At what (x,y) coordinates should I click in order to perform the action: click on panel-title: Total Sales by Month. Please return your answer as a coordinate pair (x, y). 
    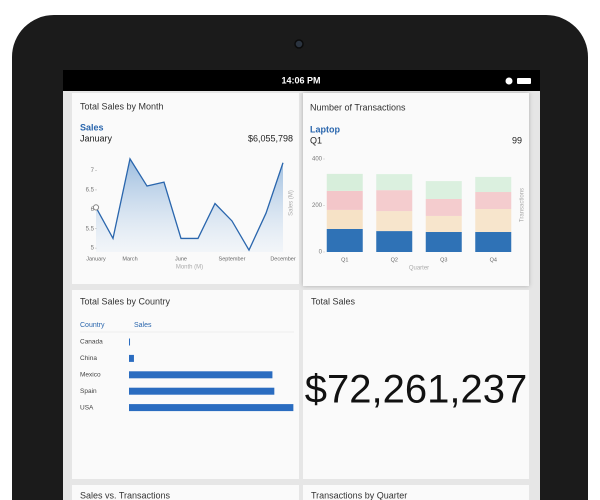
    Looking at the image, I should click on (122, 106).